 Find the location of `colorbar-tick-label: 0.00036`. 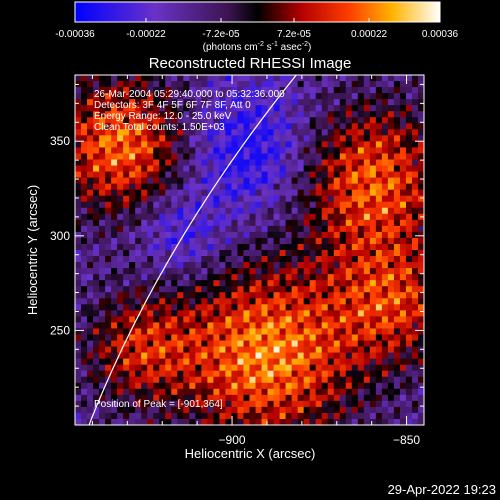

colorbar-tick-label: 0.00036 is located at coordinates (440, 34).